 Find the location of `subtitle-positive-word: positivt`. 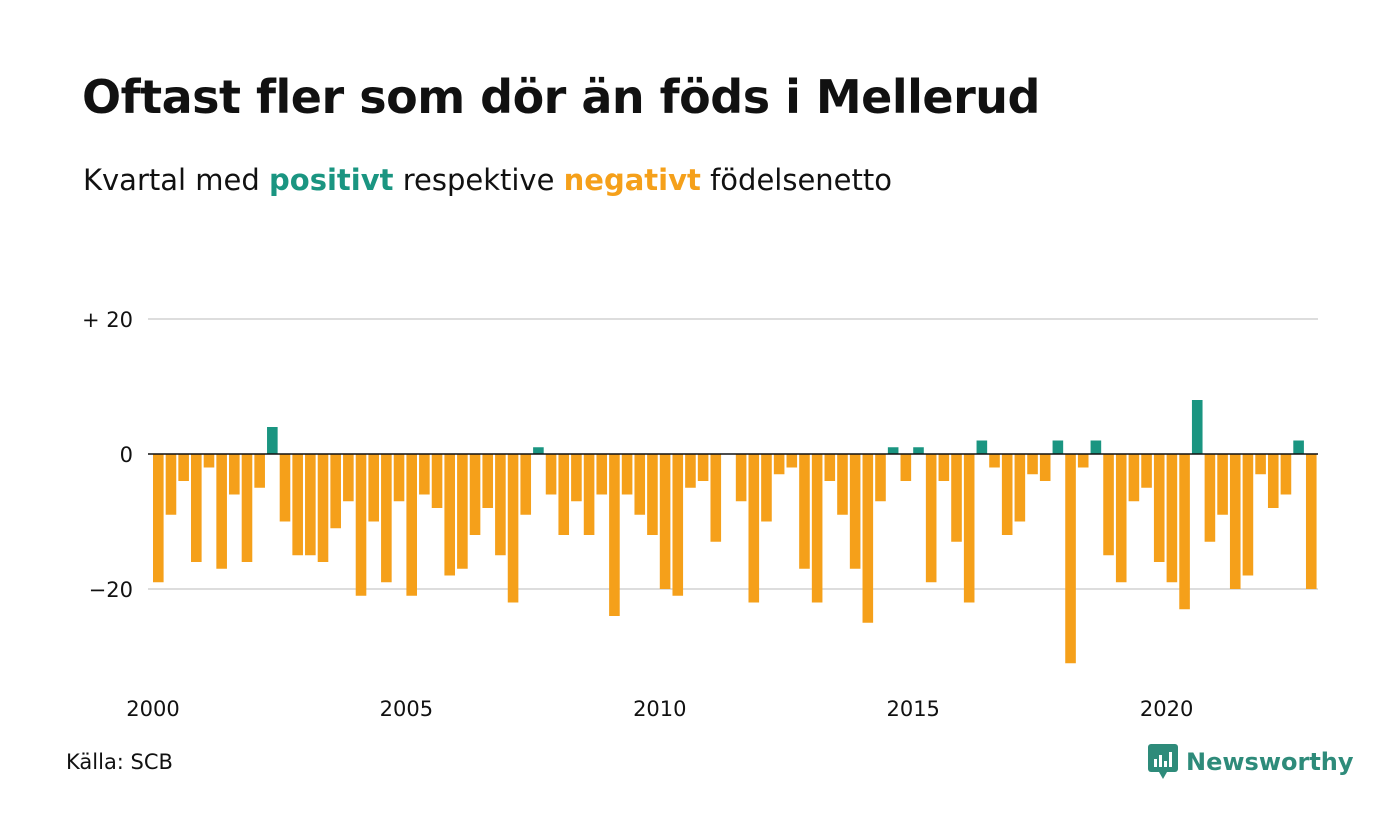

subtitle-positive-word: positivt is located at coordinates (331, 180).